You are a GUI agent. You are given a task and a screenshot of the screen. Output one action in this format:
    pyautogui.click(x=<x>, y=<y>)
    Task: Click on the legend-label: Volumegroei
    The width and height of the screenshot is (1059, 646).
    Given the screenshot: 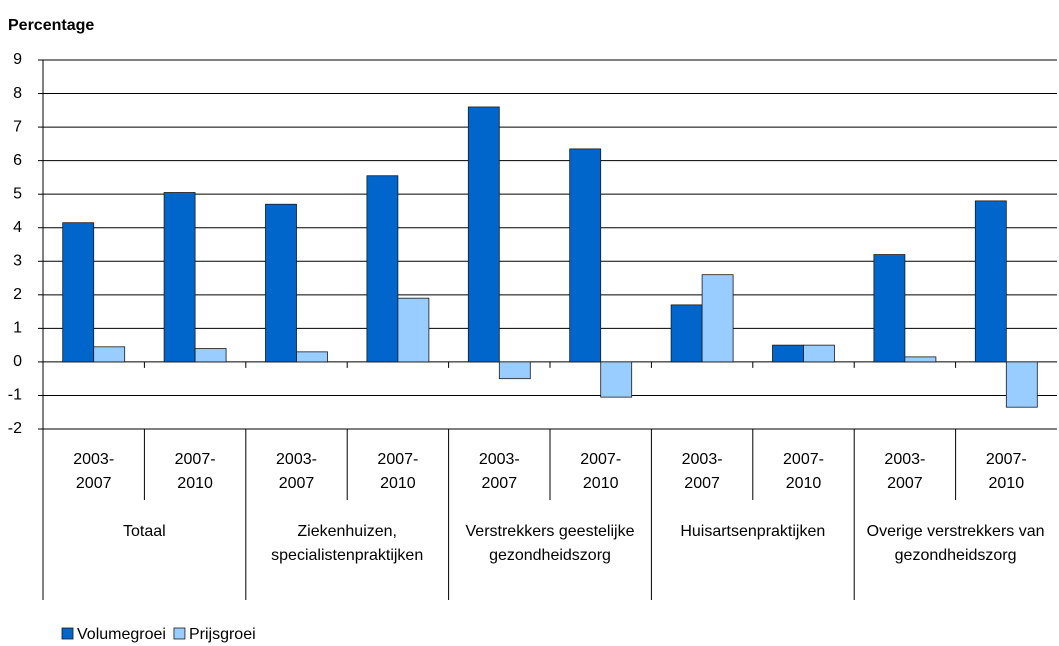 What is the action you would take?
    pyautogui.click(x=121, y=634)
    